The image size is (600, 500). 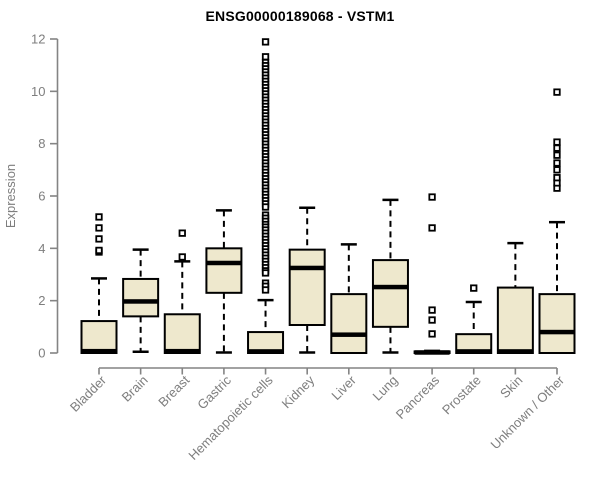 What do you see at coordinates (88, 393) in the screenshot?
I see `x-category-label: Bladder` at bounding box center [88, 393].